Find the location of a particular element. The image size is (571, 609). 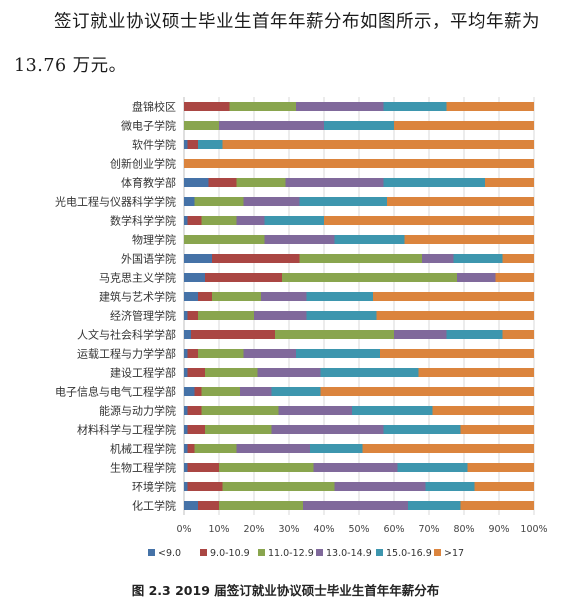

category-label: 生物工程学院 is located at coordinates (143, 468).